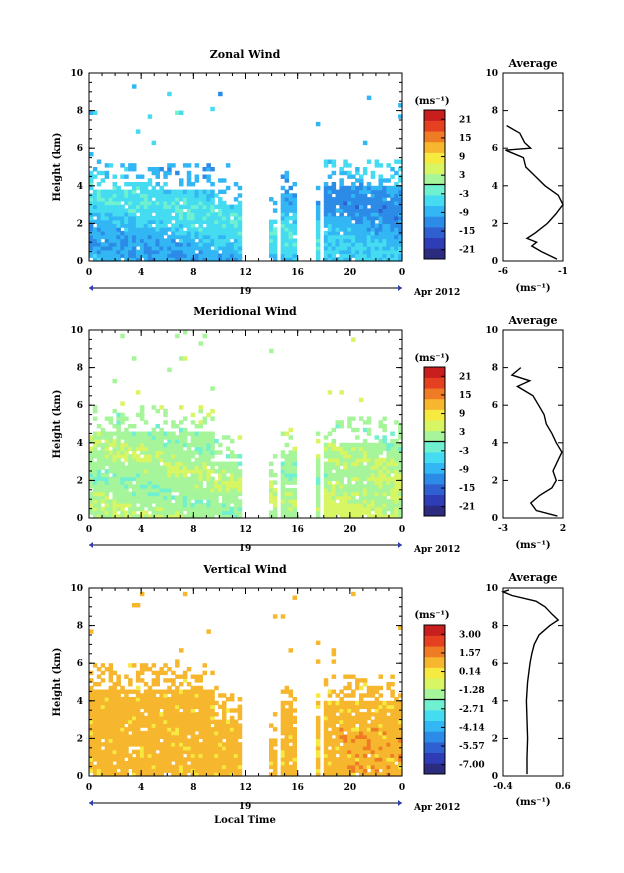 The width and height of the screenshot is (624, 873). I want to click on average-y-tick-label: 6, so click(495, 149).